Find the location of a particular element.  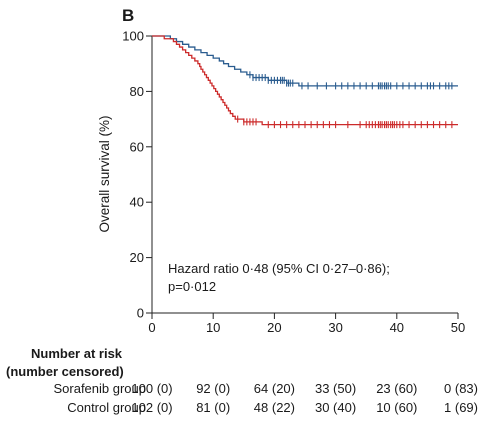

risk-cell: 48 (22) is located at coordinates (274, 407).